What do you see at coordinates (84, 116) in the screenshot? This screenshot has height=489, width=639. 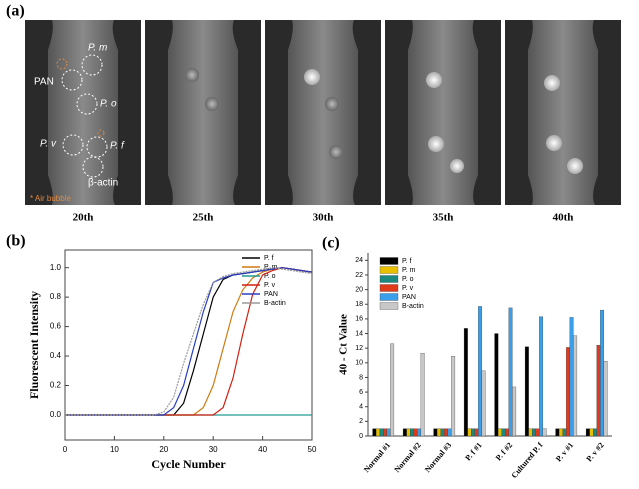 I see `well-markers` at bounding box center [84, 116].